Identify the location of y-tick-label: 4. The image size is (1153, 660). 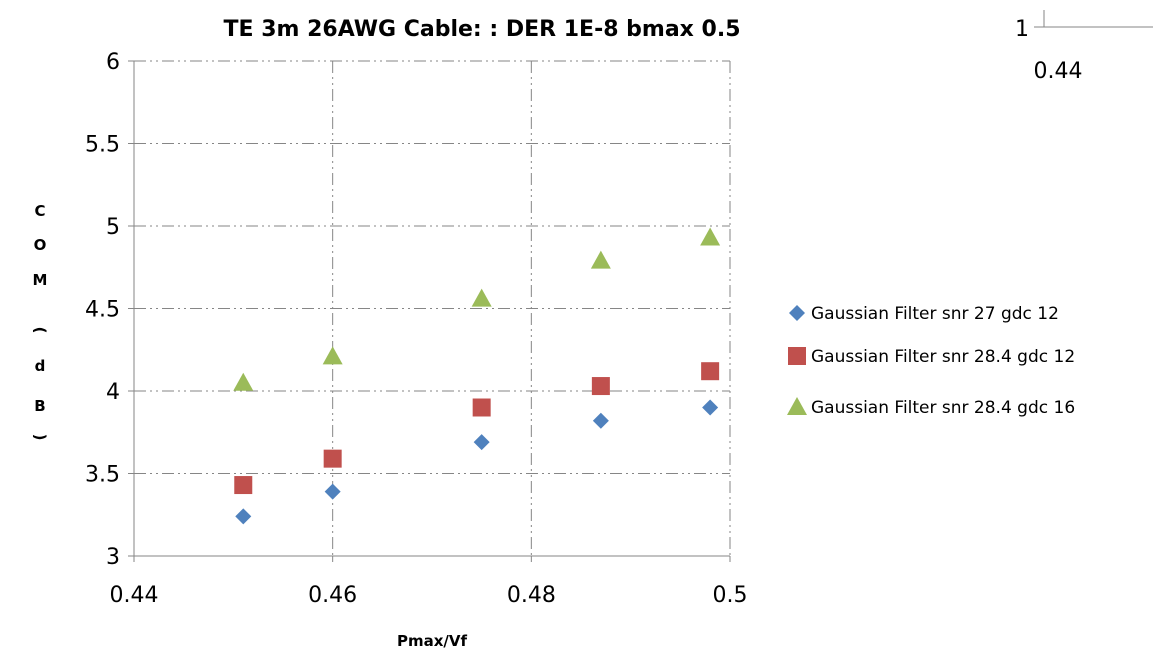
(113, 392).